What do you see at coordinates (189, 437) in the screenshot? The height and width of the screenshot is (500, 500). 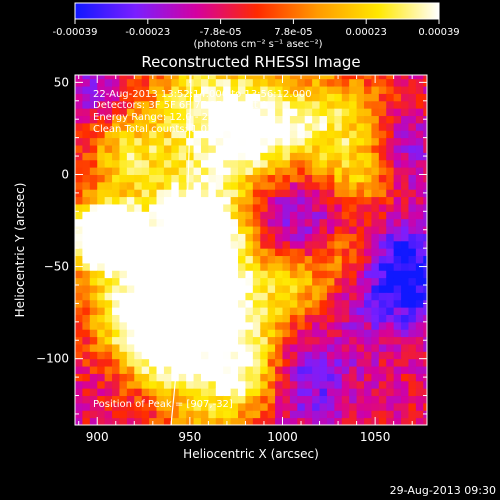 I see `x-tick-label: 950` at bounding box center [189, 437].